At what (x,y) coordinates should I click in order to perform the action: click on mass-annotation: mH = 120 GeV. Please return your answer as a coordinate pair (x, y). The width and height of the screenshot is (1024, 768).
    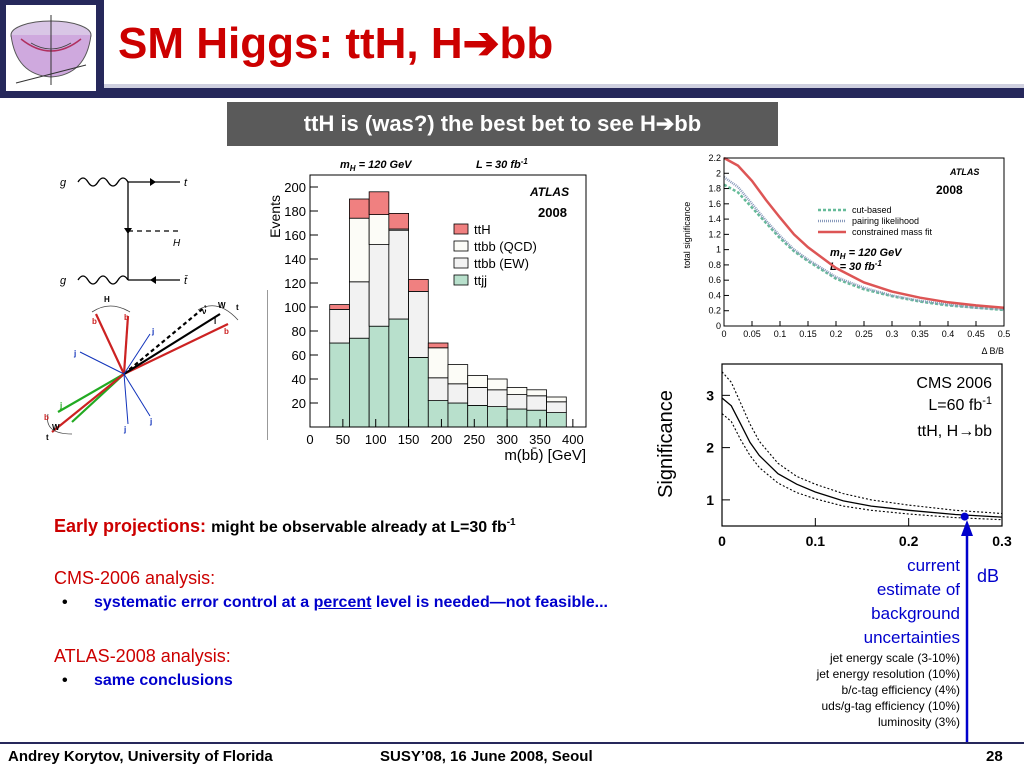
    Looking at the image, I should click on (866, 254).